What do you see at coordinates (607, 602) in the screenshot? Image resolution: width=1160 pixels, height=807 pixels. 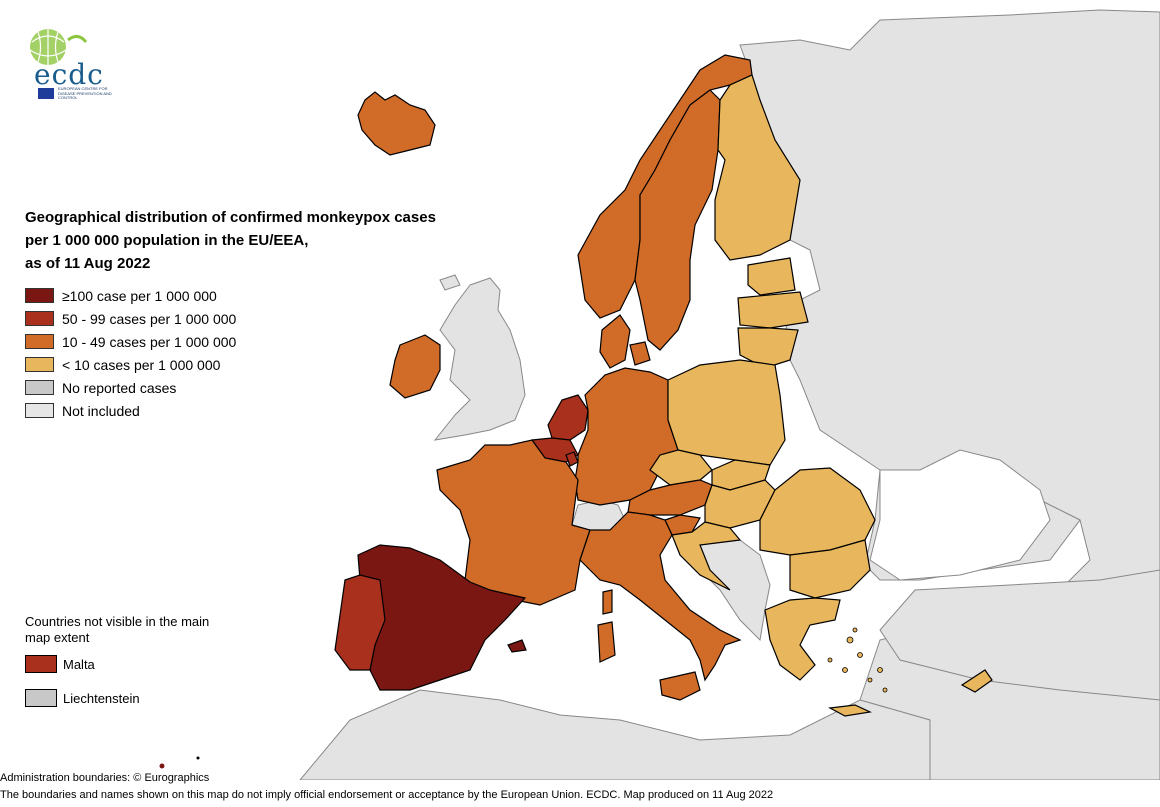 I see `region-corsica` at bounding box center [607, 602].